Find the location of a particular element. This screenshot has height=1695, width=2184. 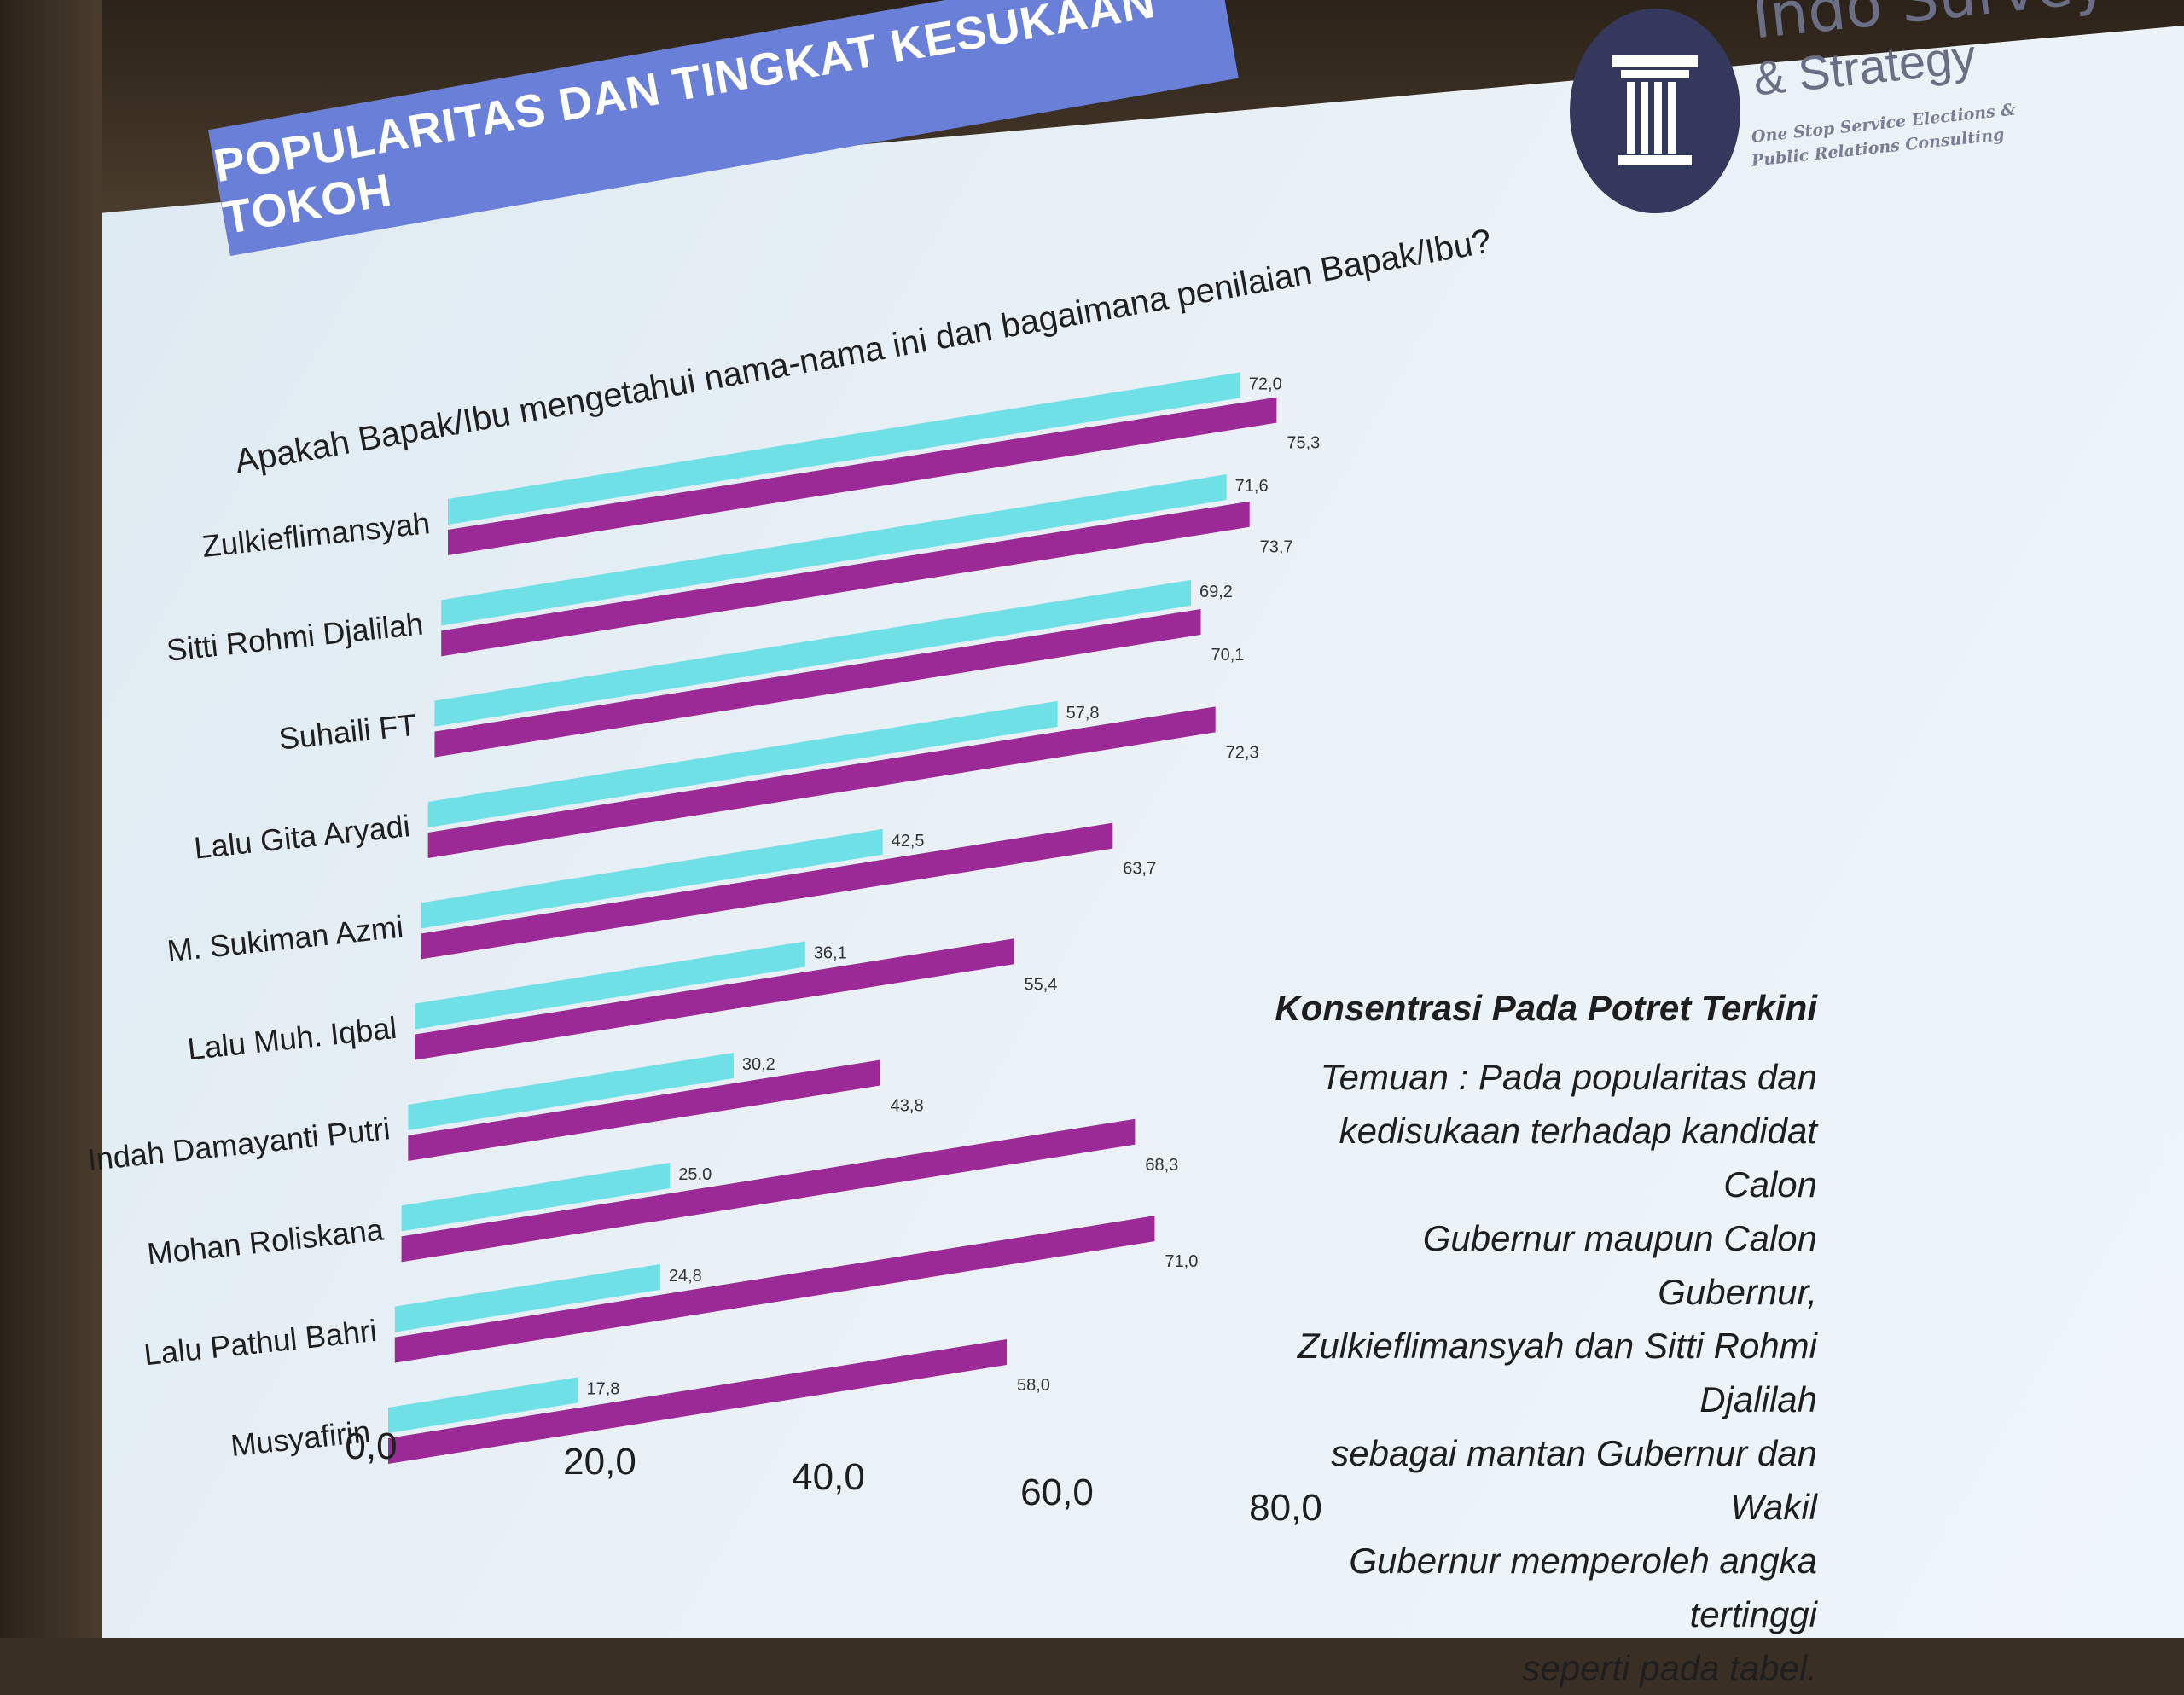

data-label: 17,8 is located at coordinates (603, 1388).